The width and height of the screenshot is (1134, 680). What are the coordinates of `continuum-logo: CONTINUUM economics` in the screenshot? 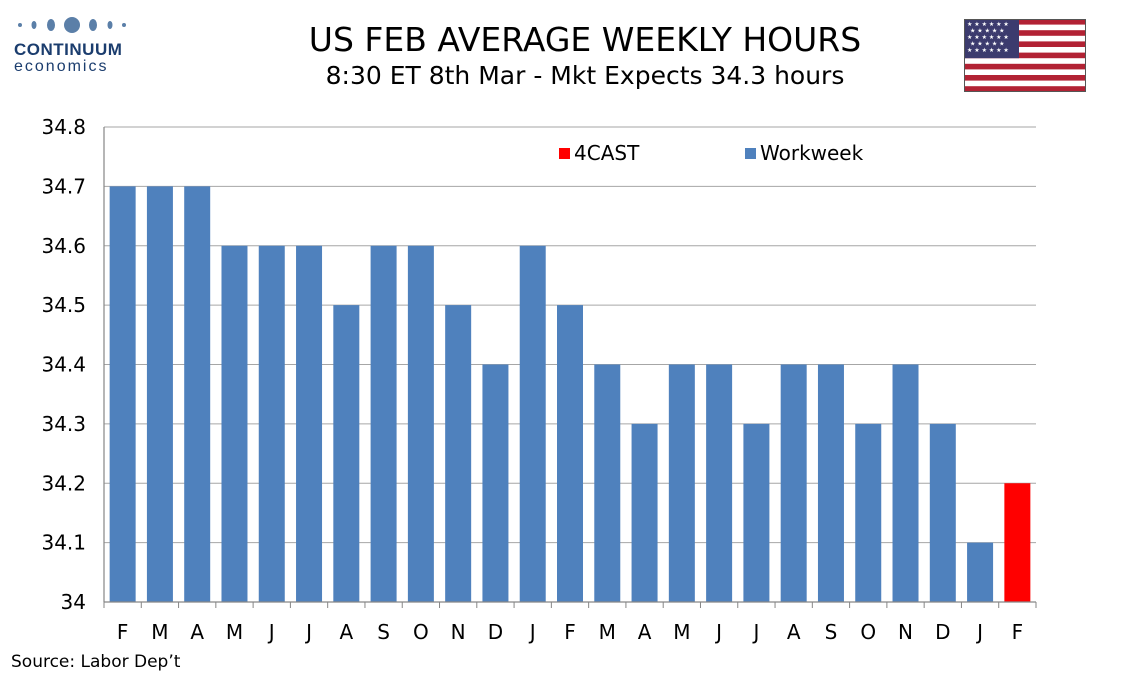 It's located at (74, 45).